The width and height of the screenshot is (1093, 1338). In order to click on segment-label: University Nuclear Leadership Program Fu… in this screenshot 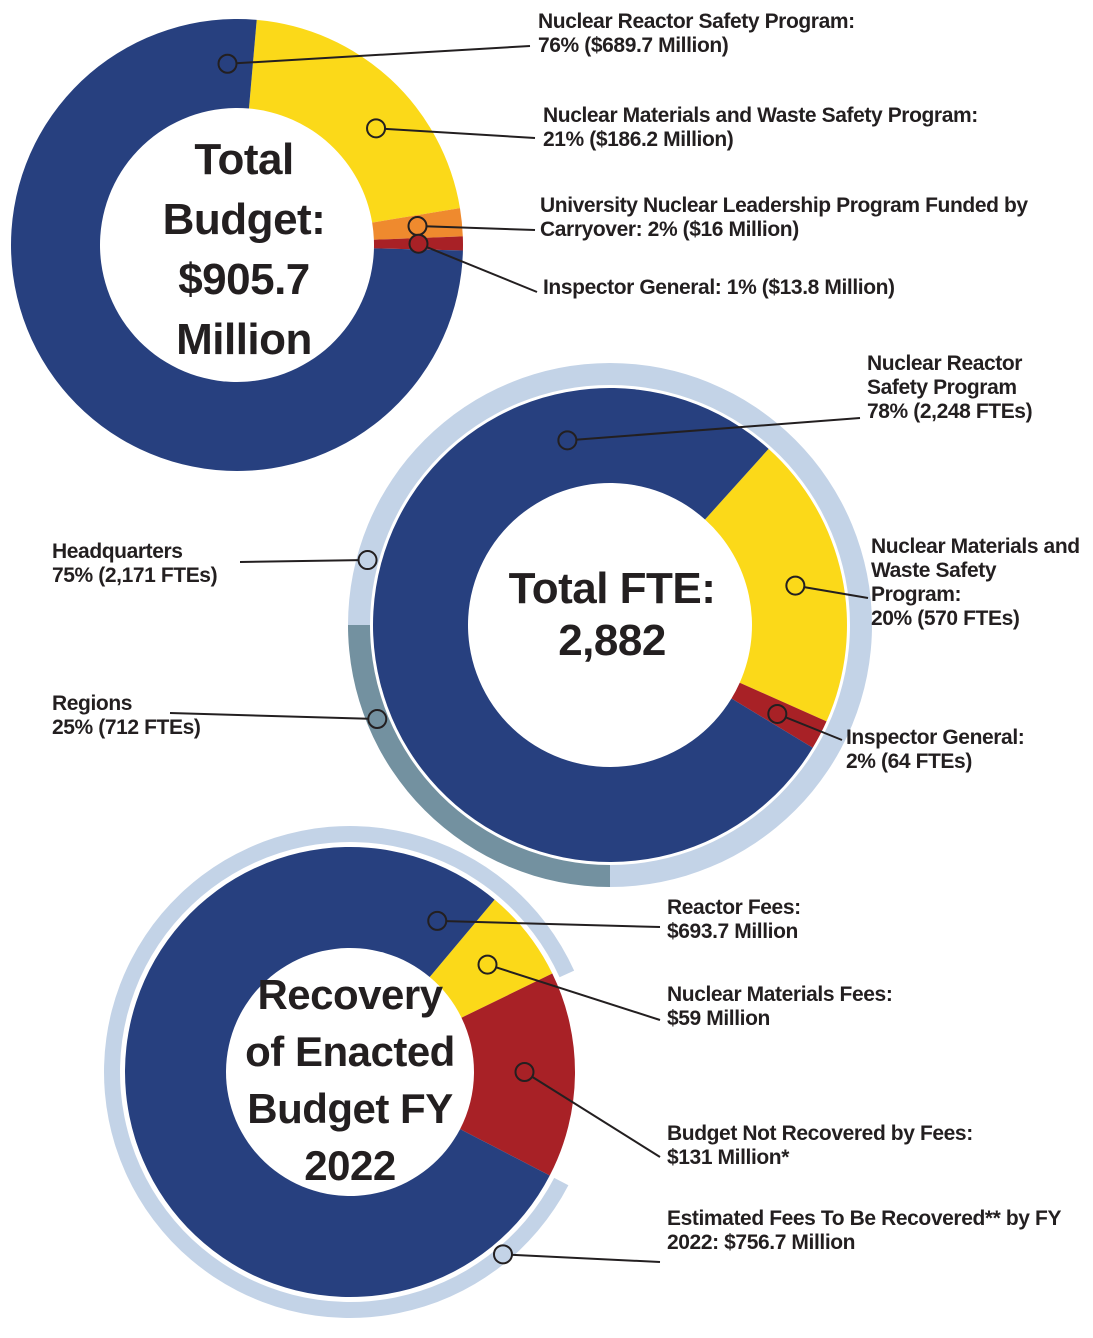, I will do `click(785, 218)`.